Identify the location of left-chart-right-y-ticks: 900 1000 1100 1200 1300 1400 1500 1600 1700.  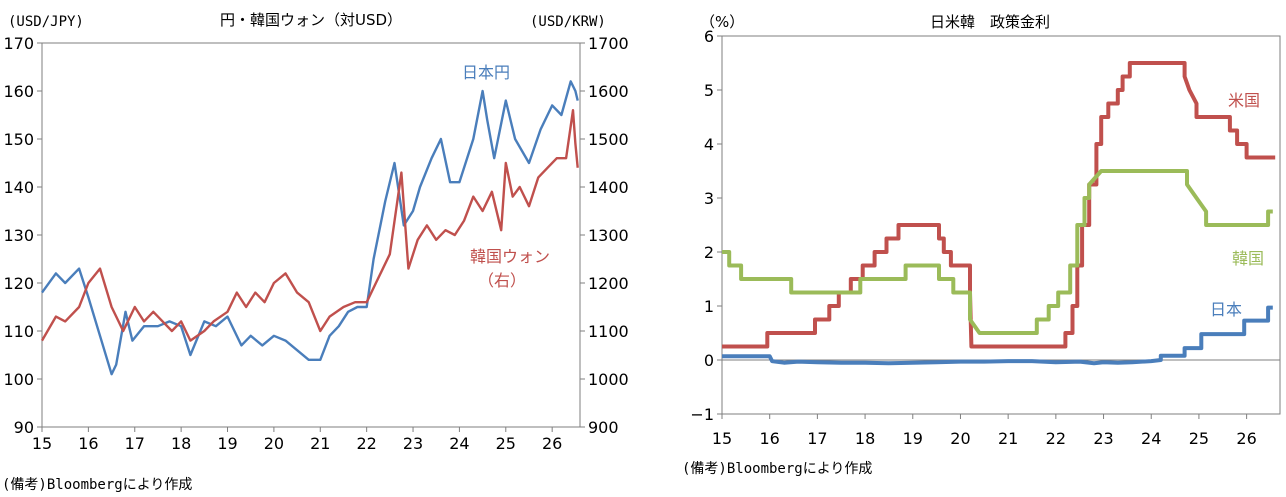
(604, 235).